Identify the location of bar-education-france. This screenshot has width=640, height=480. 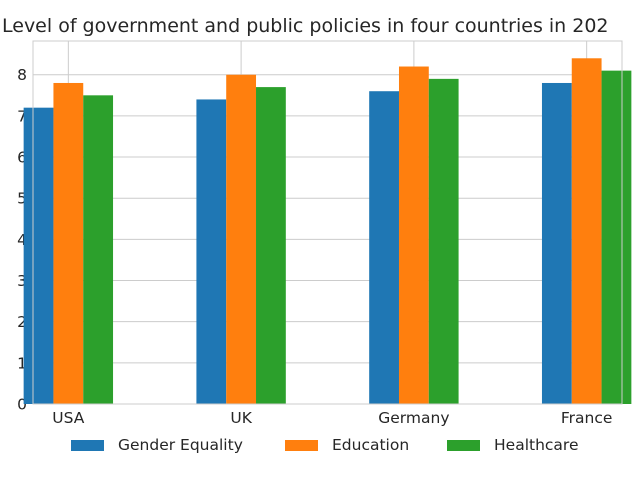
(586, 231).